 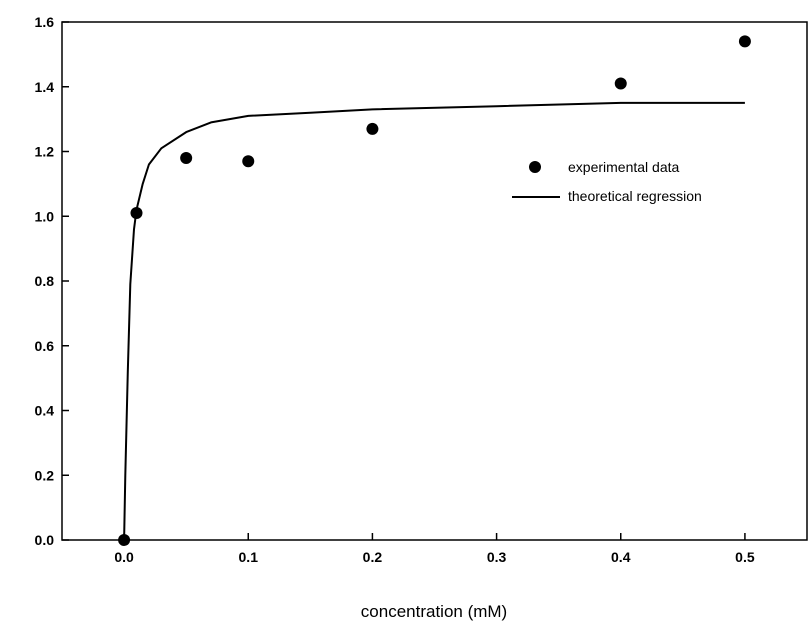 What do you see at coordinates (535, 167) in the screenshot?
I see `legend-point-marker` at bounding box center [535, 167].